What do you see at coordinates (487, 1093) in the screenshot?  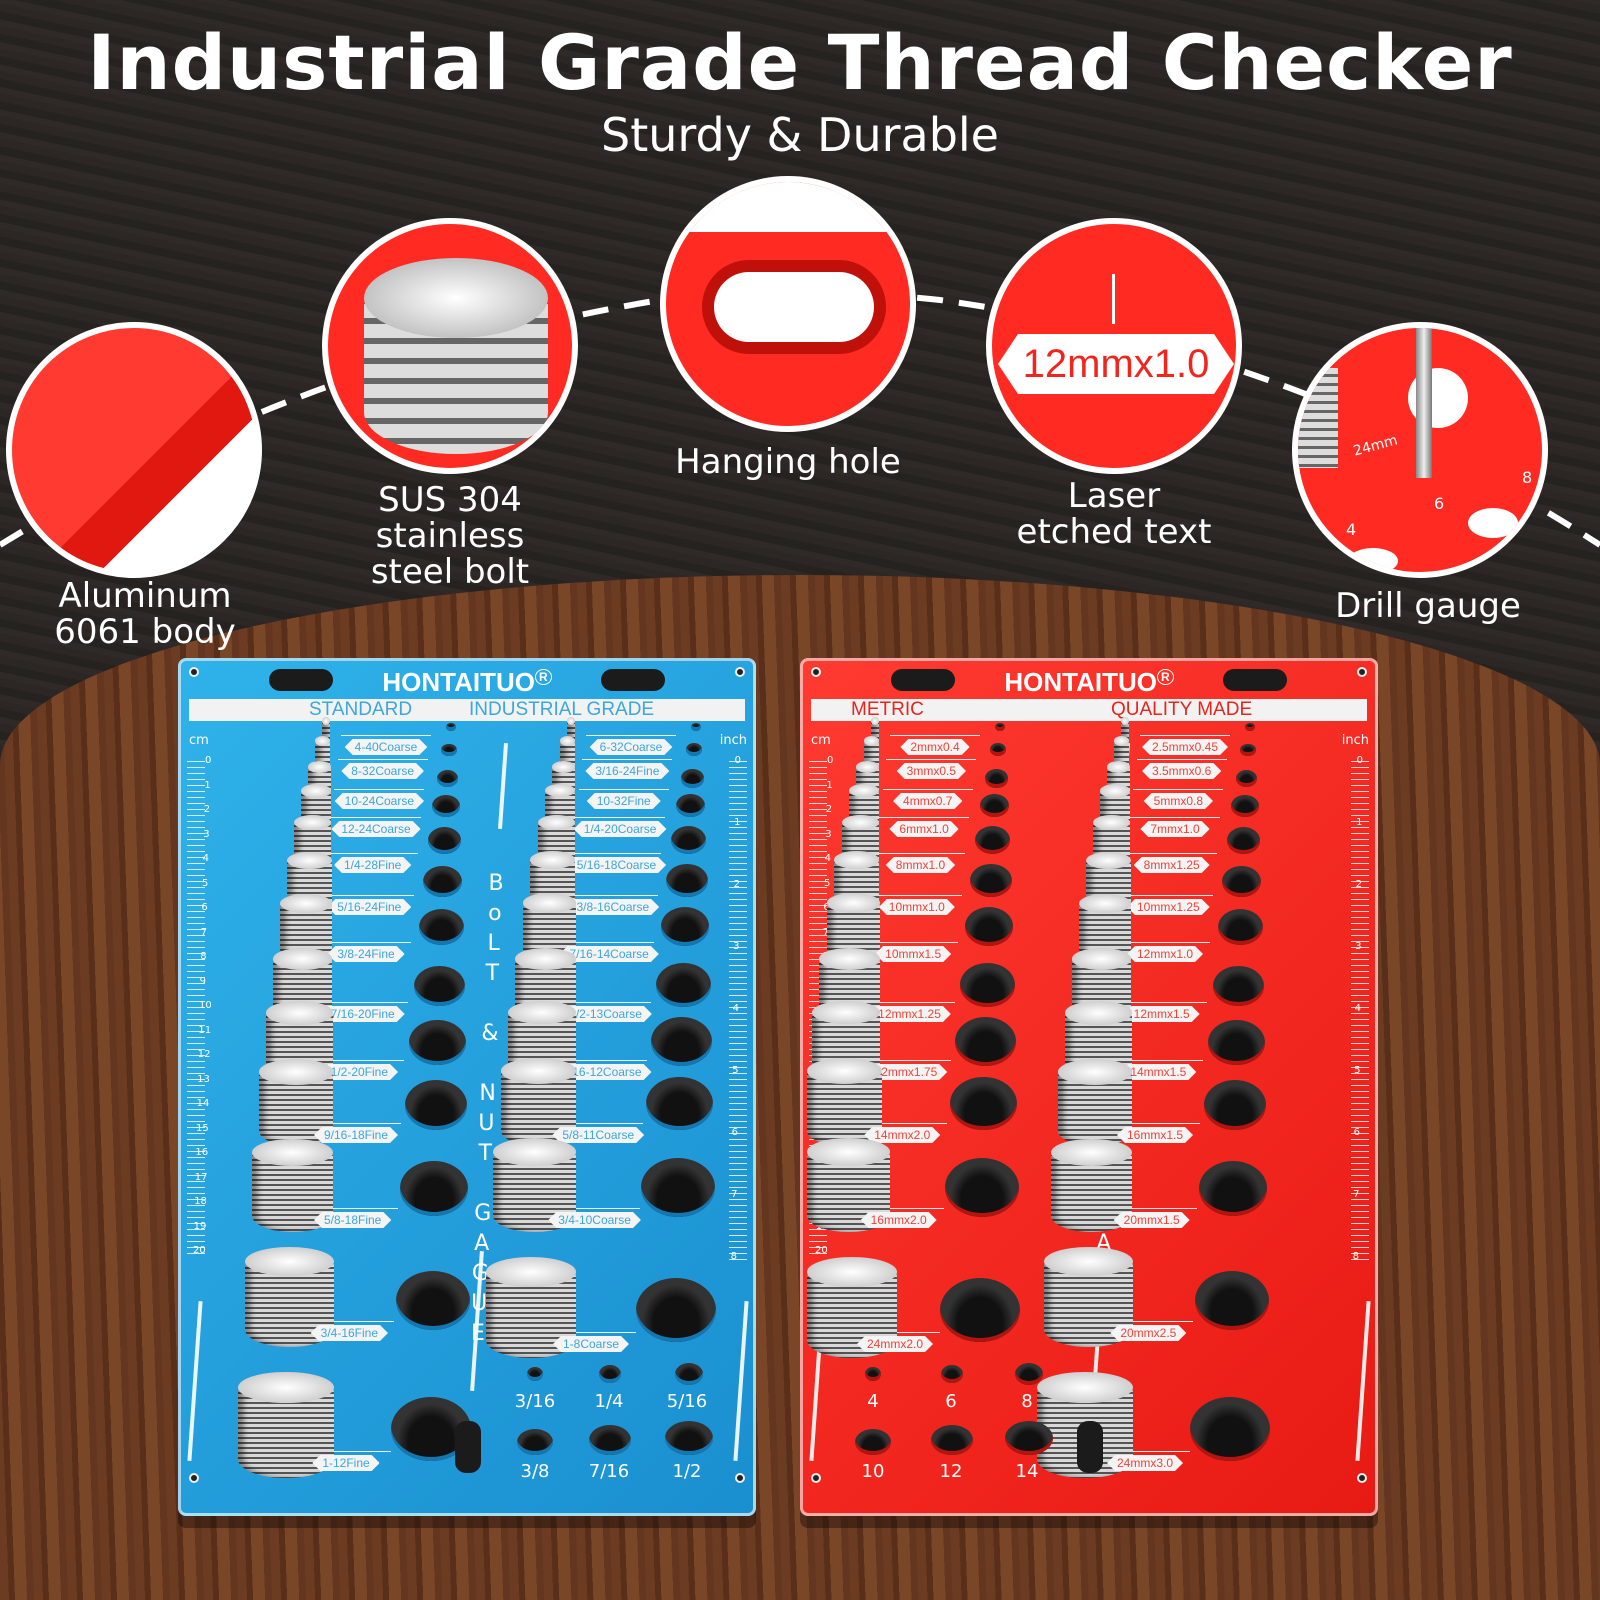 I see `vertical-title-letter: N` at bounding box center [487, 1093].